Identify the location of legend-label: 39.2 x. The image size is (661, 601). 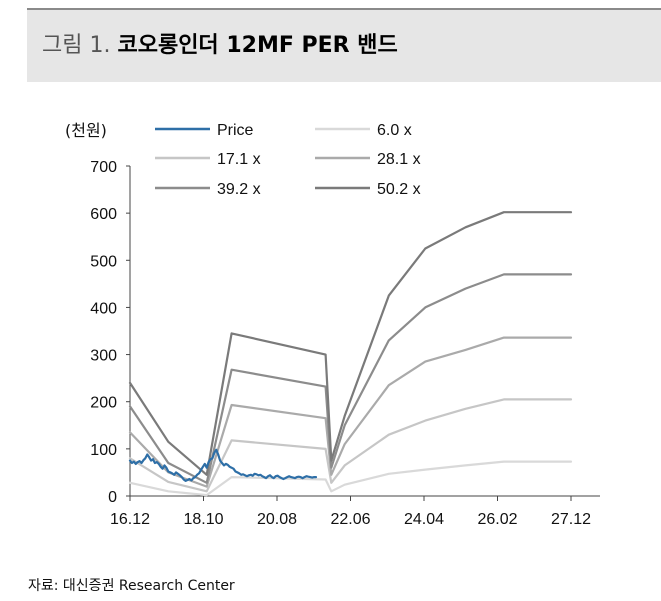
(239, 189).